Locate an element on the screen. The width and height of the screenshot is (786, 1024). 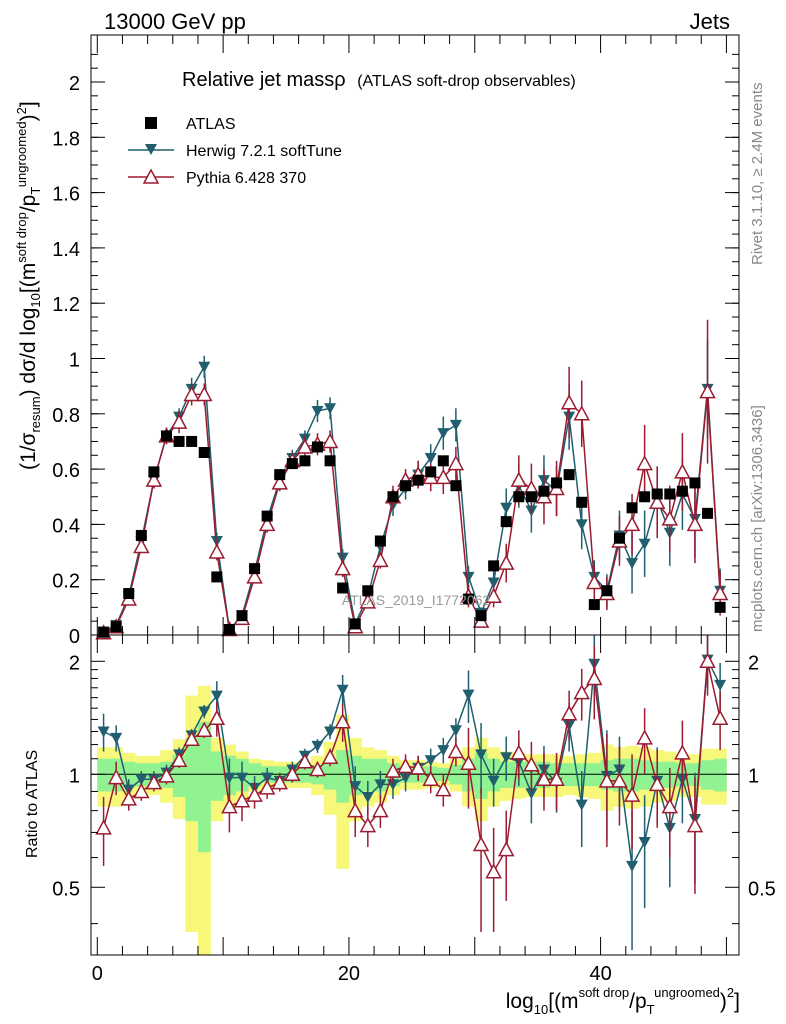
x-tick-label: 0 is located at coordinates (97, 974).